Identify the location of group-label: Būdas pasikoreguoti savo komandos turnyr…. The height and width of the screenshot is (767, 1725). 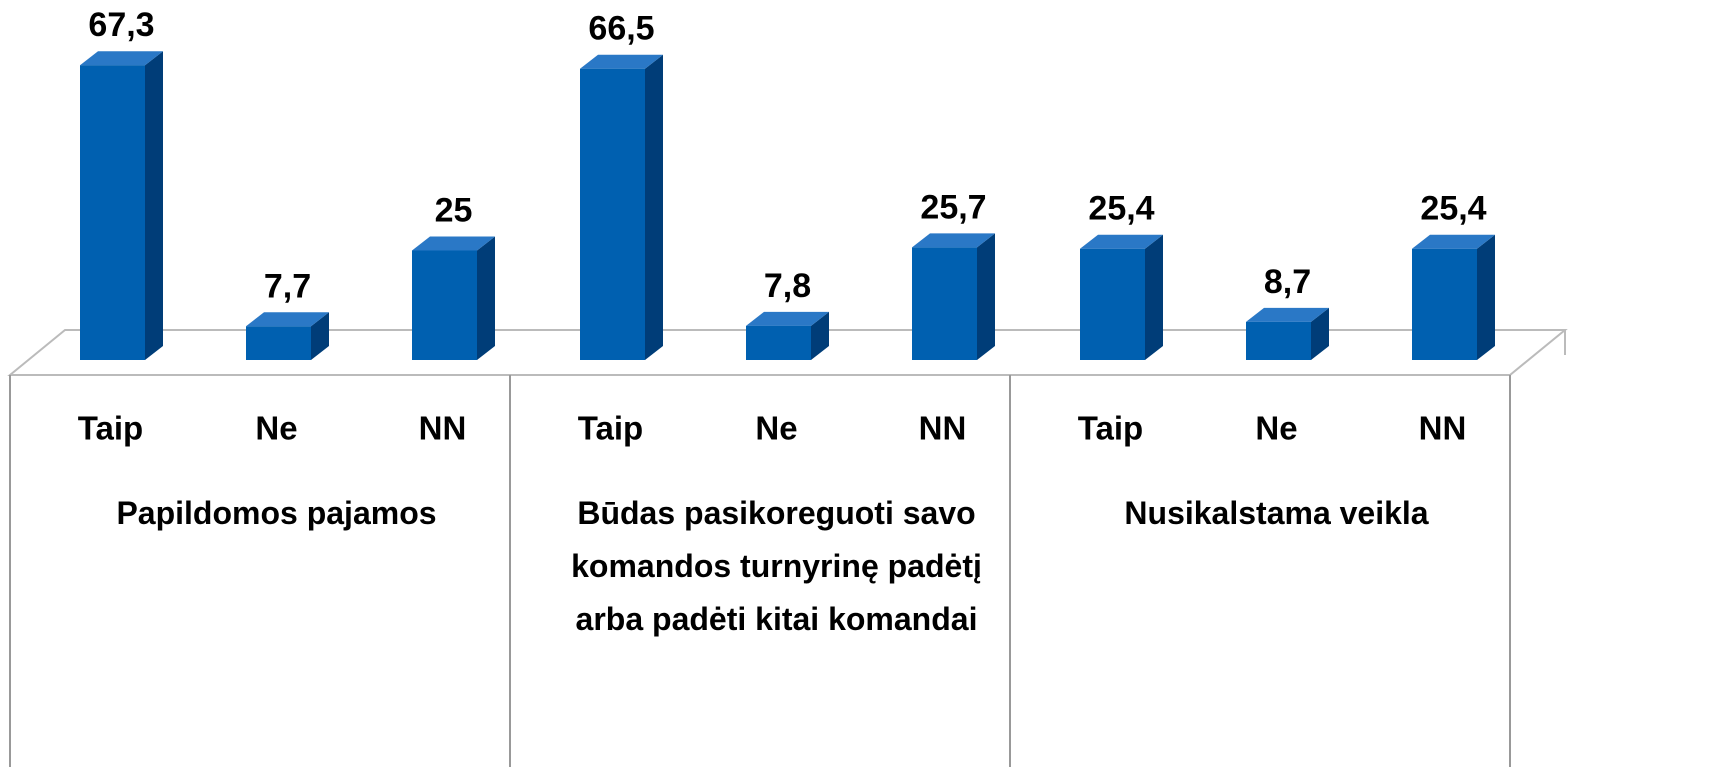
(776, 566).